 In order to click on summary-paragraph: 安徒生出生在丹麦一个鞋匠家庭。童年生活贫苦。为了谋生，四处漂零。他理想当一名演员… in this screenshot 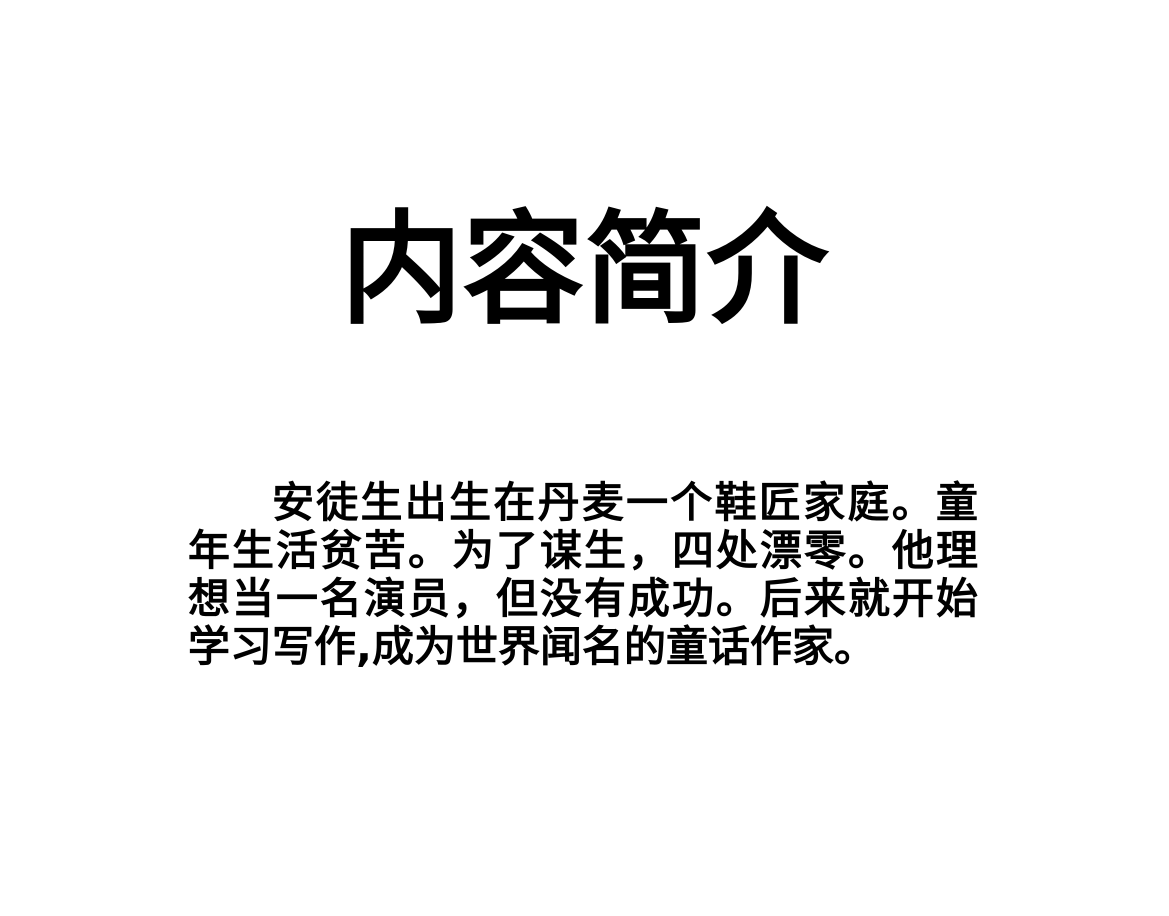, I will do `click(583, 574)`.